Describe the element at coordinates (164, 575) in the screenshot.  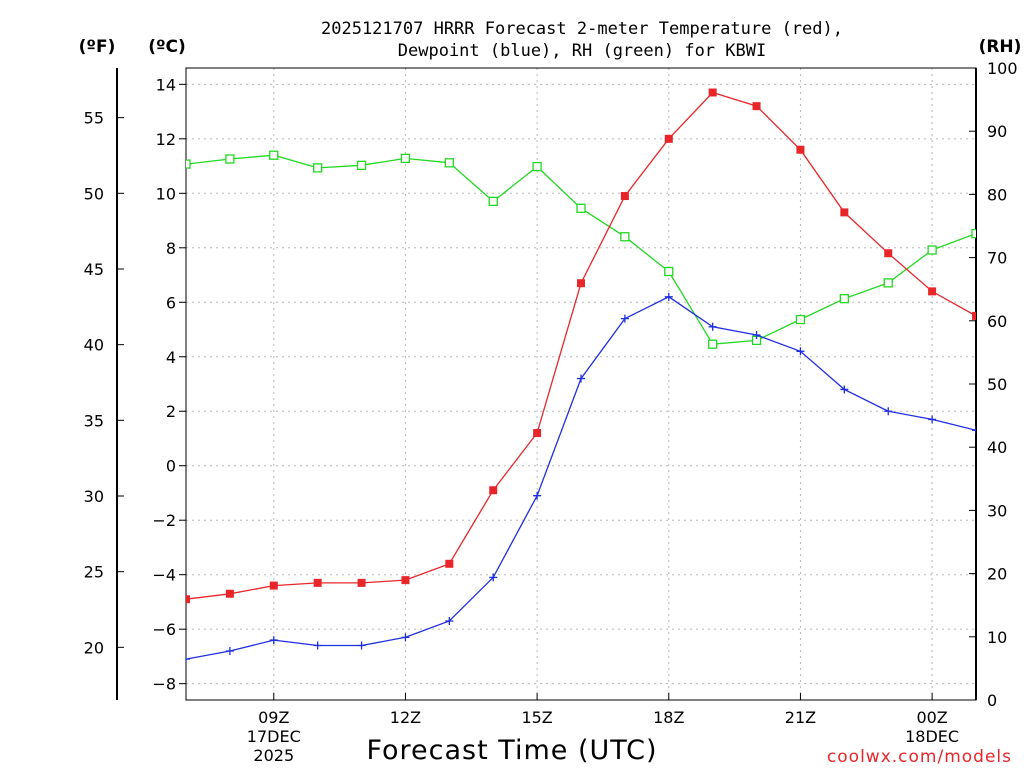
I see `celsius-tick-label: −4` at that location.